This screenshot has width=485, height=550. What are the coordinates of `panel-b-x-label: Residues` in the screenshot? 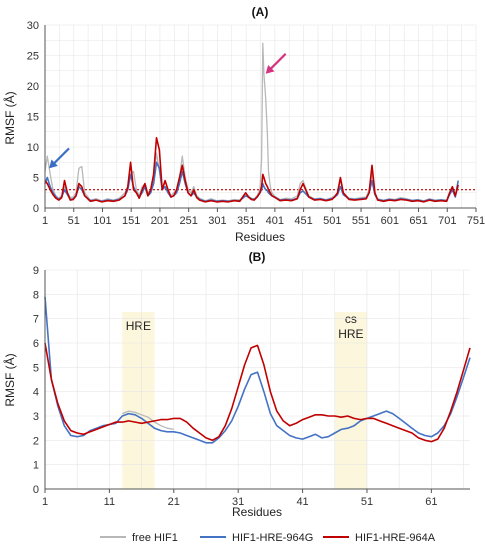 It's located at (257, 512).